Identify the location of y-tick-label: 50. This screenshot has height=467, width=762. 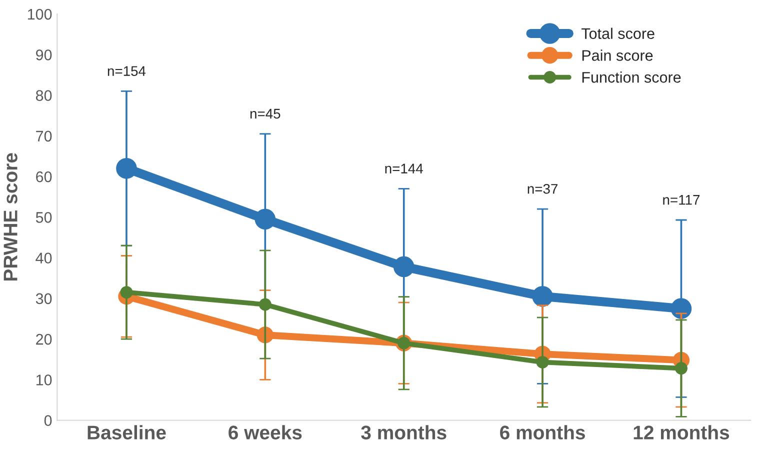
(44, 217).